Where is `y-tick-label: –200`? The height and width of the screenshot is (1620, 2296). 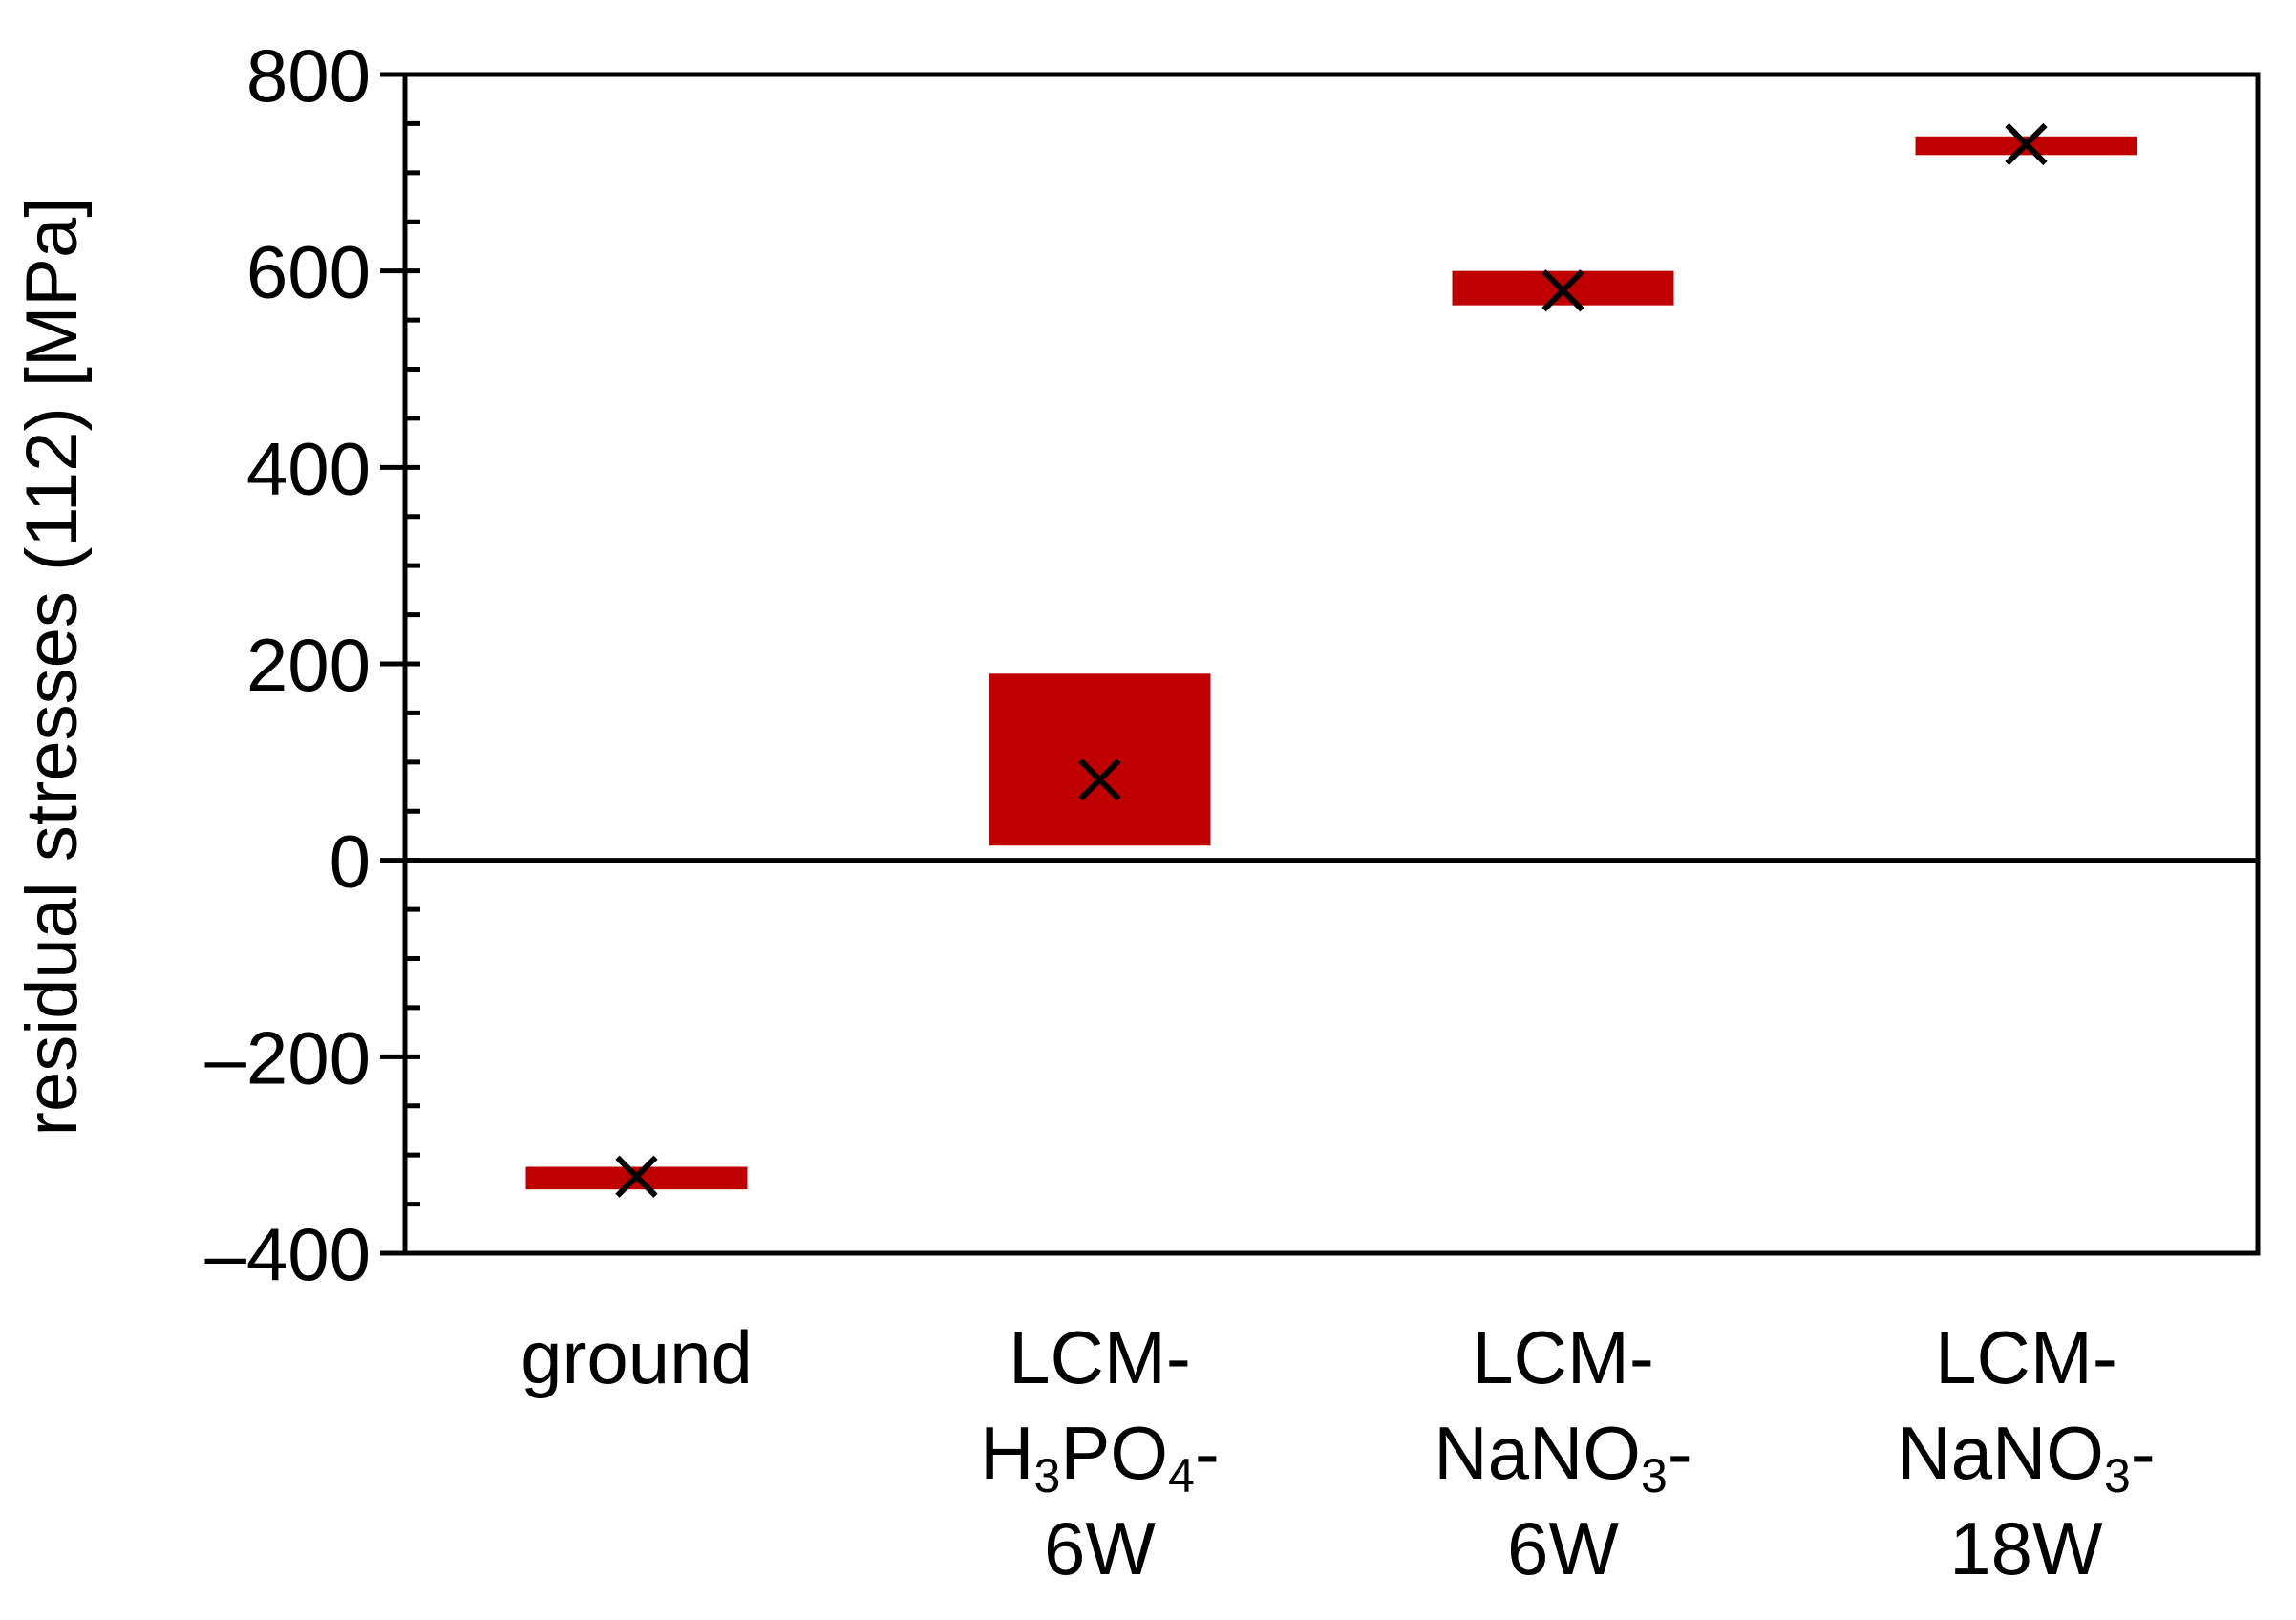 y-tick-label: –200 is located at coordinates (287, 1057).